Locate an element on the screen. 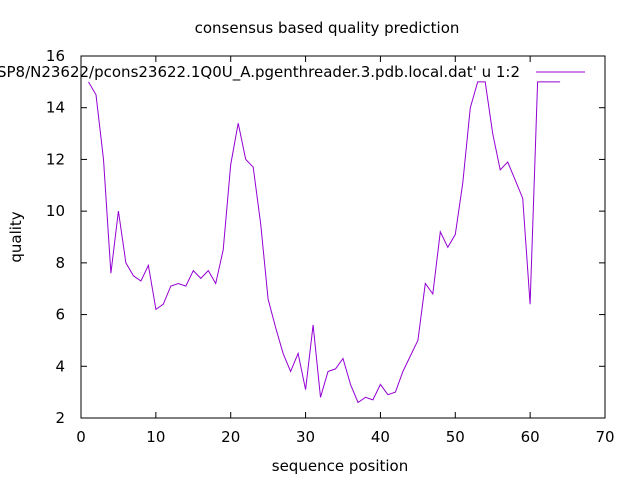 The image size is (640, 480). chart-title: consensus based quality prediction is located at coordinates (327, 28).